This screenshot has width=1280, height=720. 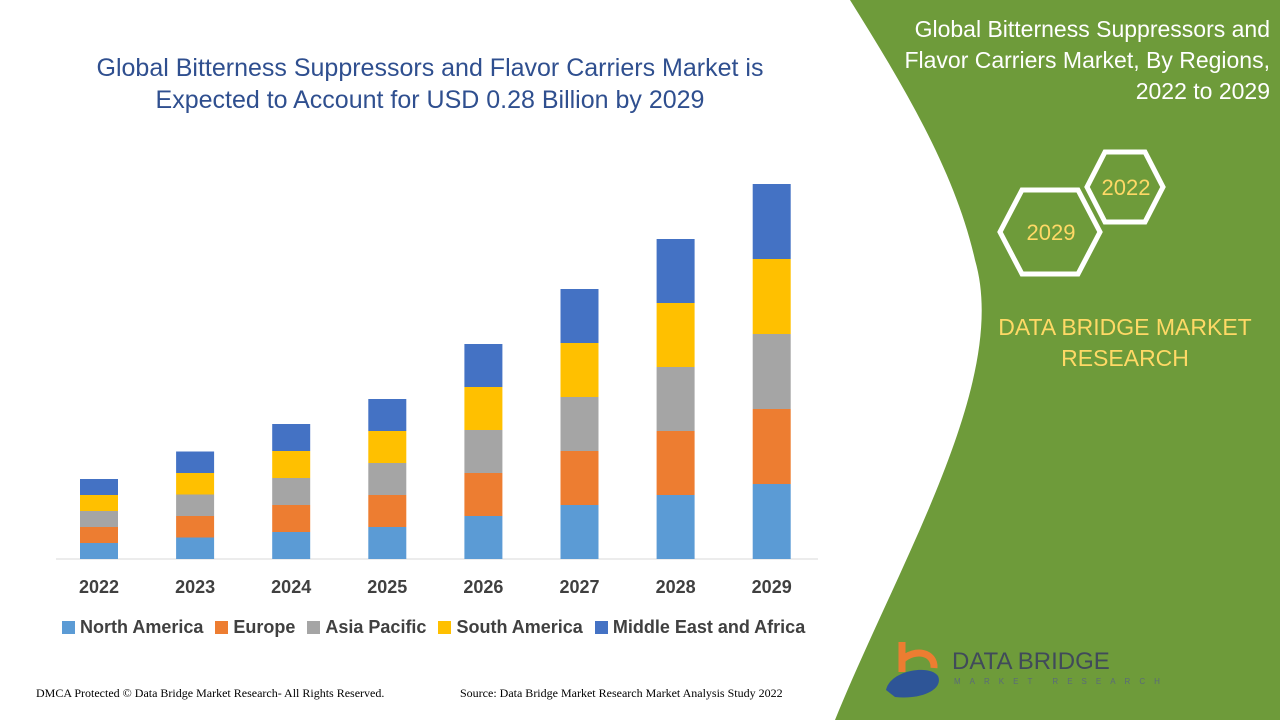 I want to click on bar-segment-2022-north-america, so click(x=99, y=551).